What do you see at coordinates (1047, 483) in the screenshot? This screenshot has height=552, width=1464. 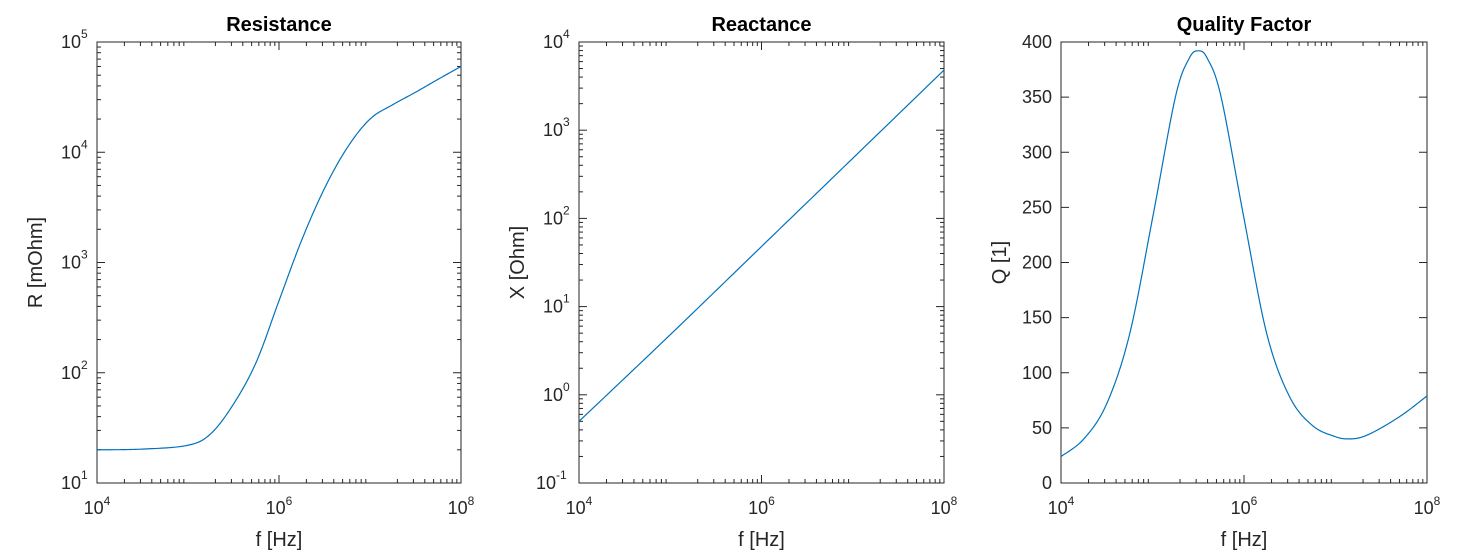 I see `y-tick-label: 0` at bounding box center [1047, 483].